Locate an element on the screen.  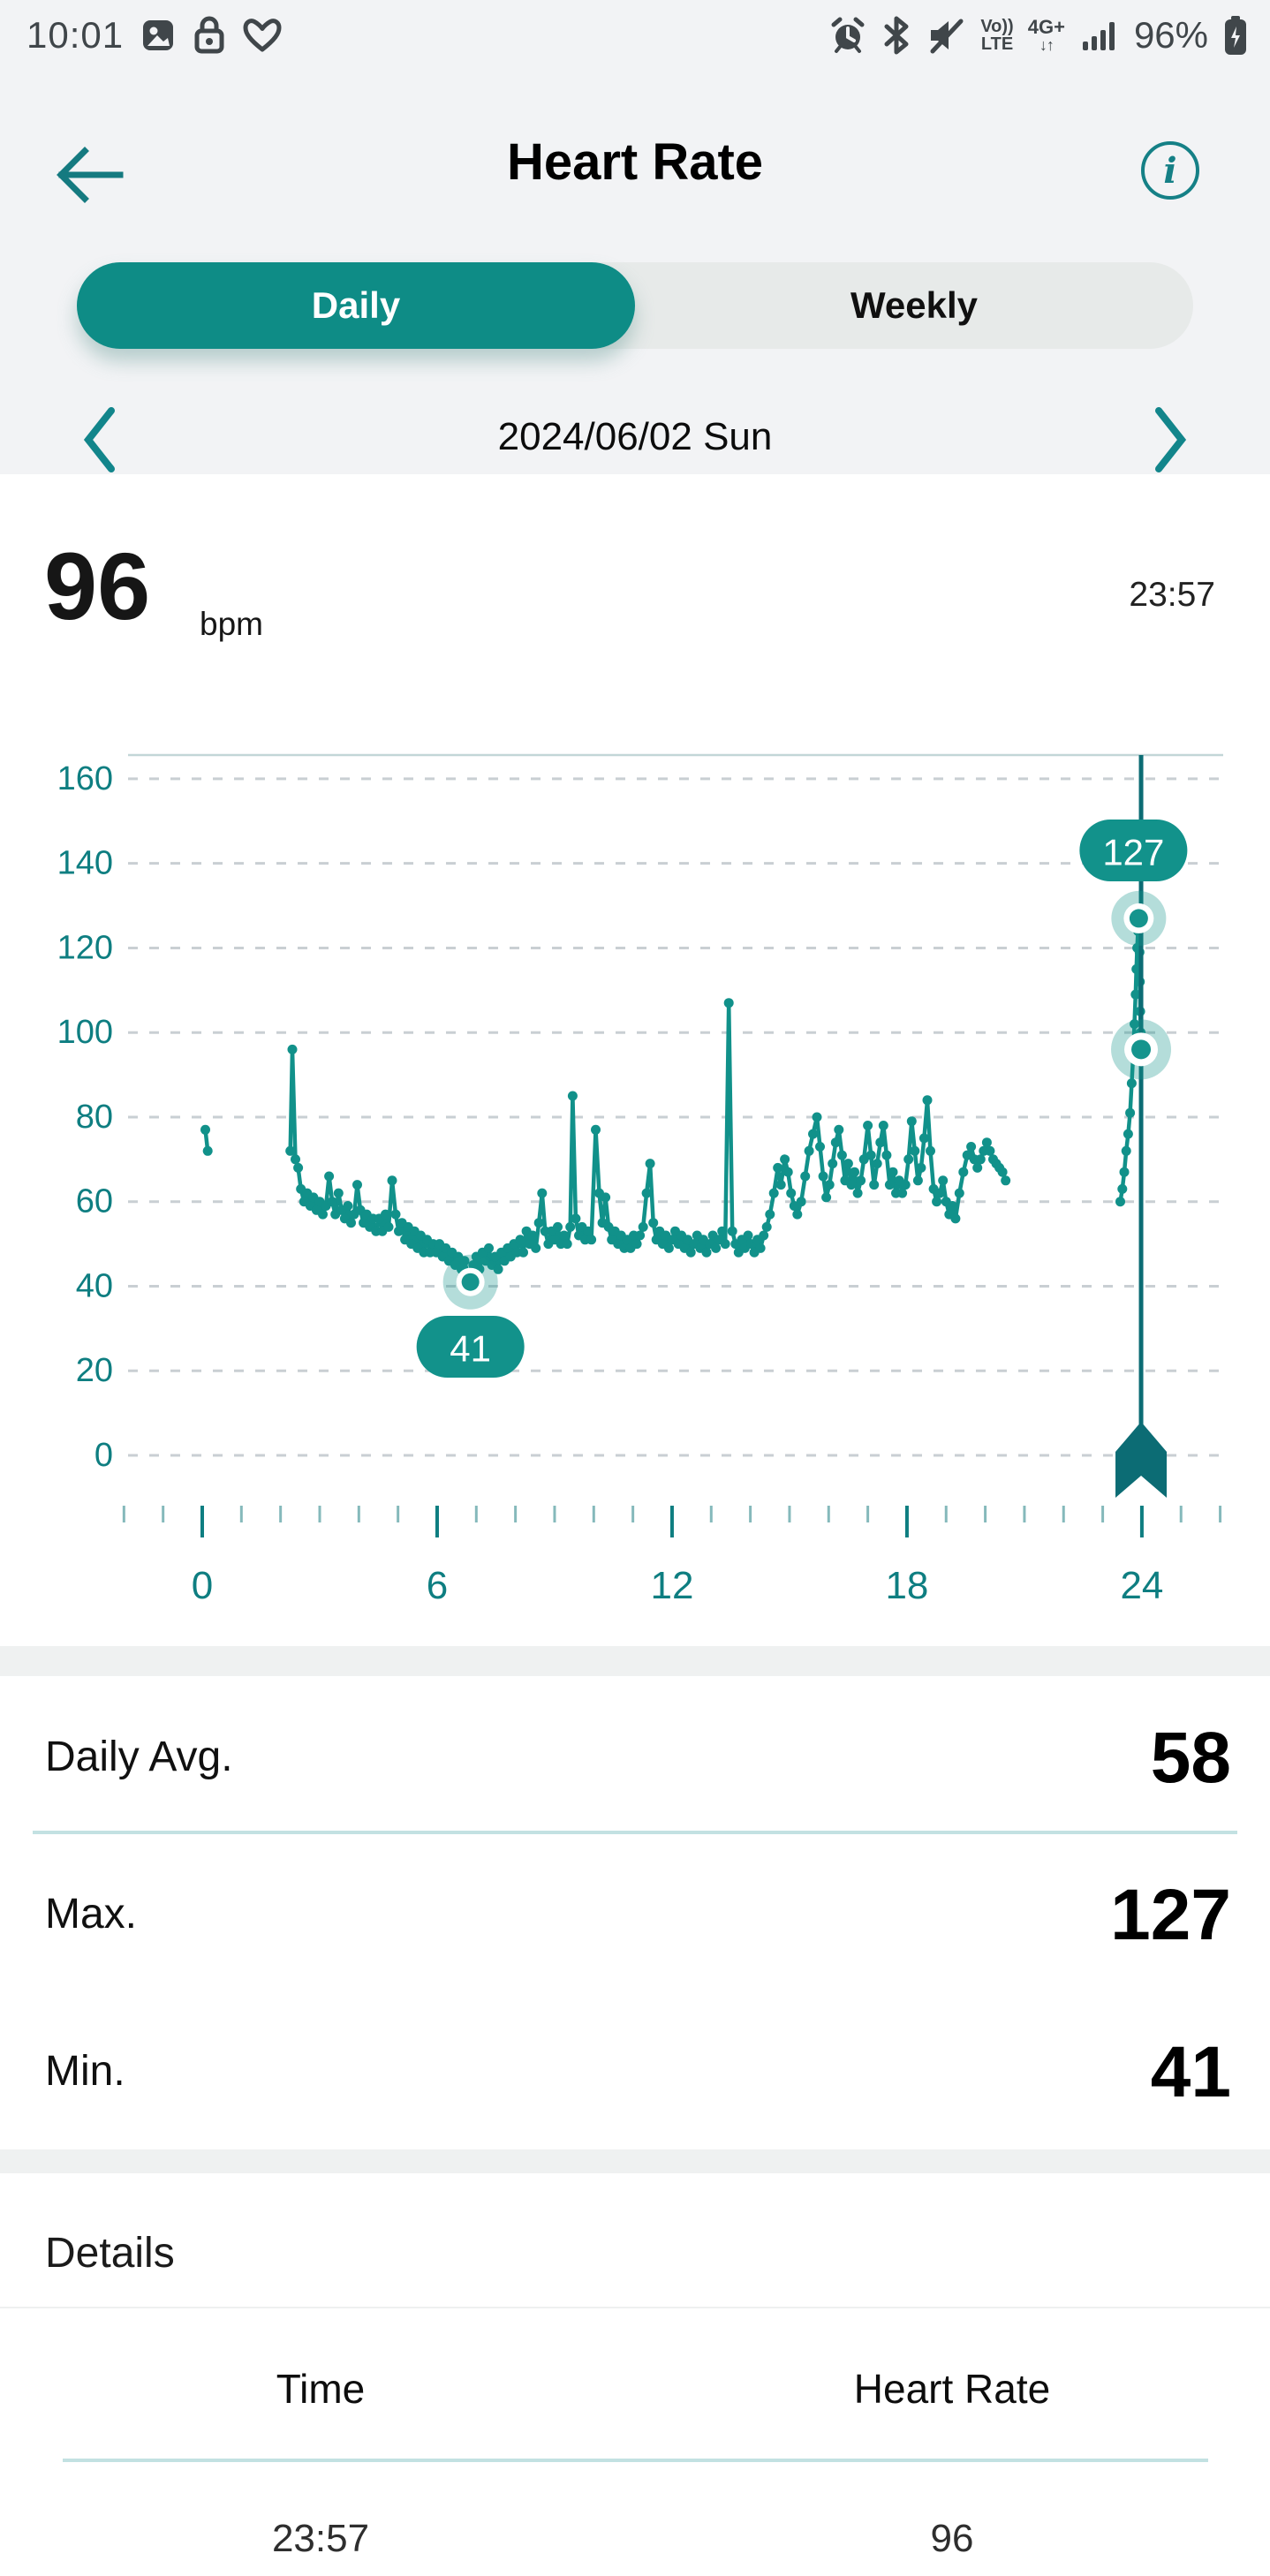
previous-day-button is located at coordinates (98, 440).